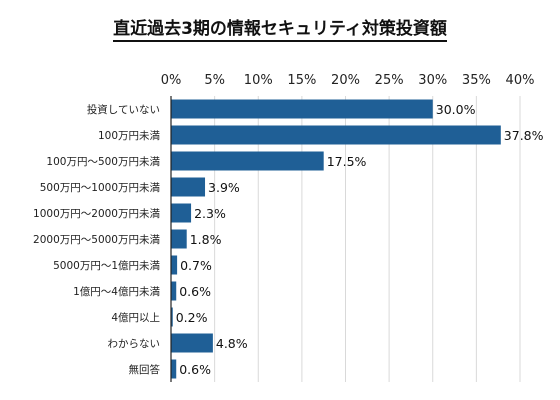 The height and width of the screenshot is (400, 560). What do you see at coordinates (280, 28) in the screenshot?
I see `chart-title: 直近過去3期の情報セキュリティ対策投資額` at bounding box center [280, 28].